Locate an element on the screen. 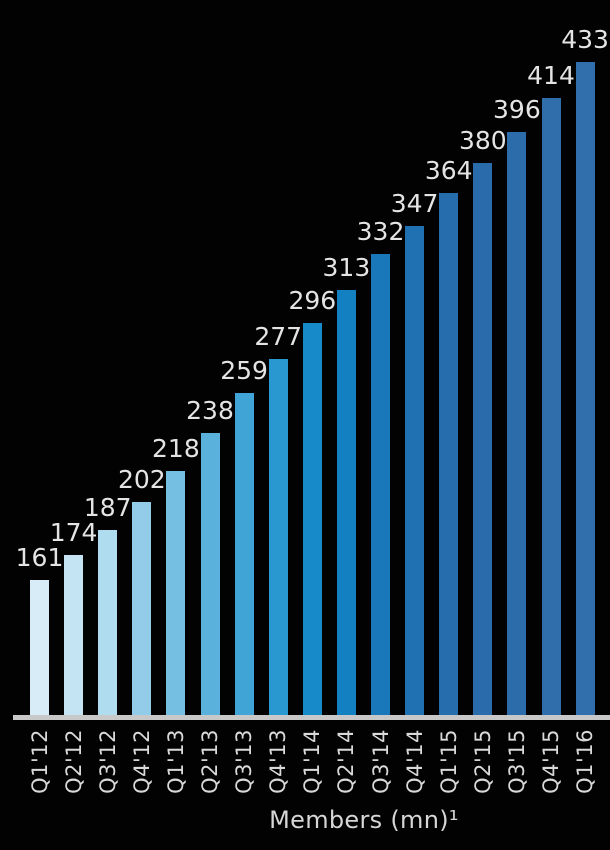  bar-value-label: 218 is located at coordinates (176, 448).